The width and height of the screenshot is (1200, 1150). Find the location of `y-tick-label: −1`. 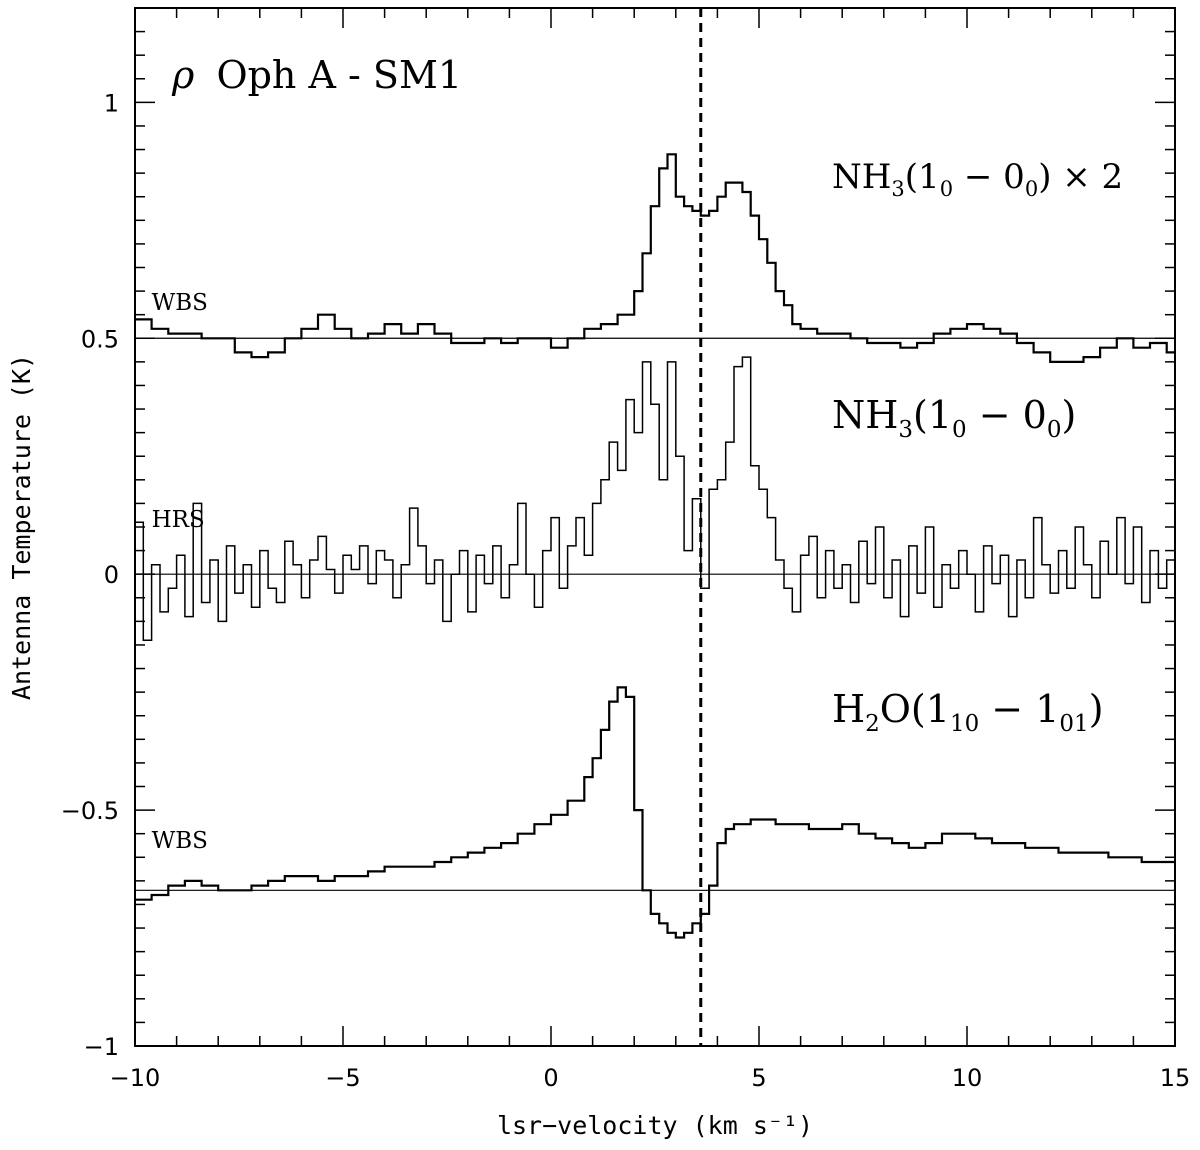

y-tick-label: −1 is located at coordinates (101, 1047).